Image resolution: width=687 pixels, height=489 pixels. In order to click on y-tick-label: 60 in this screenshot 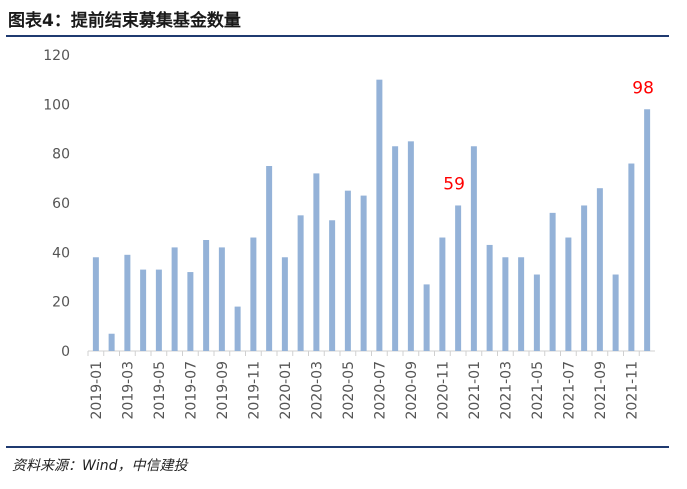, I will do `click(61, 204)`.